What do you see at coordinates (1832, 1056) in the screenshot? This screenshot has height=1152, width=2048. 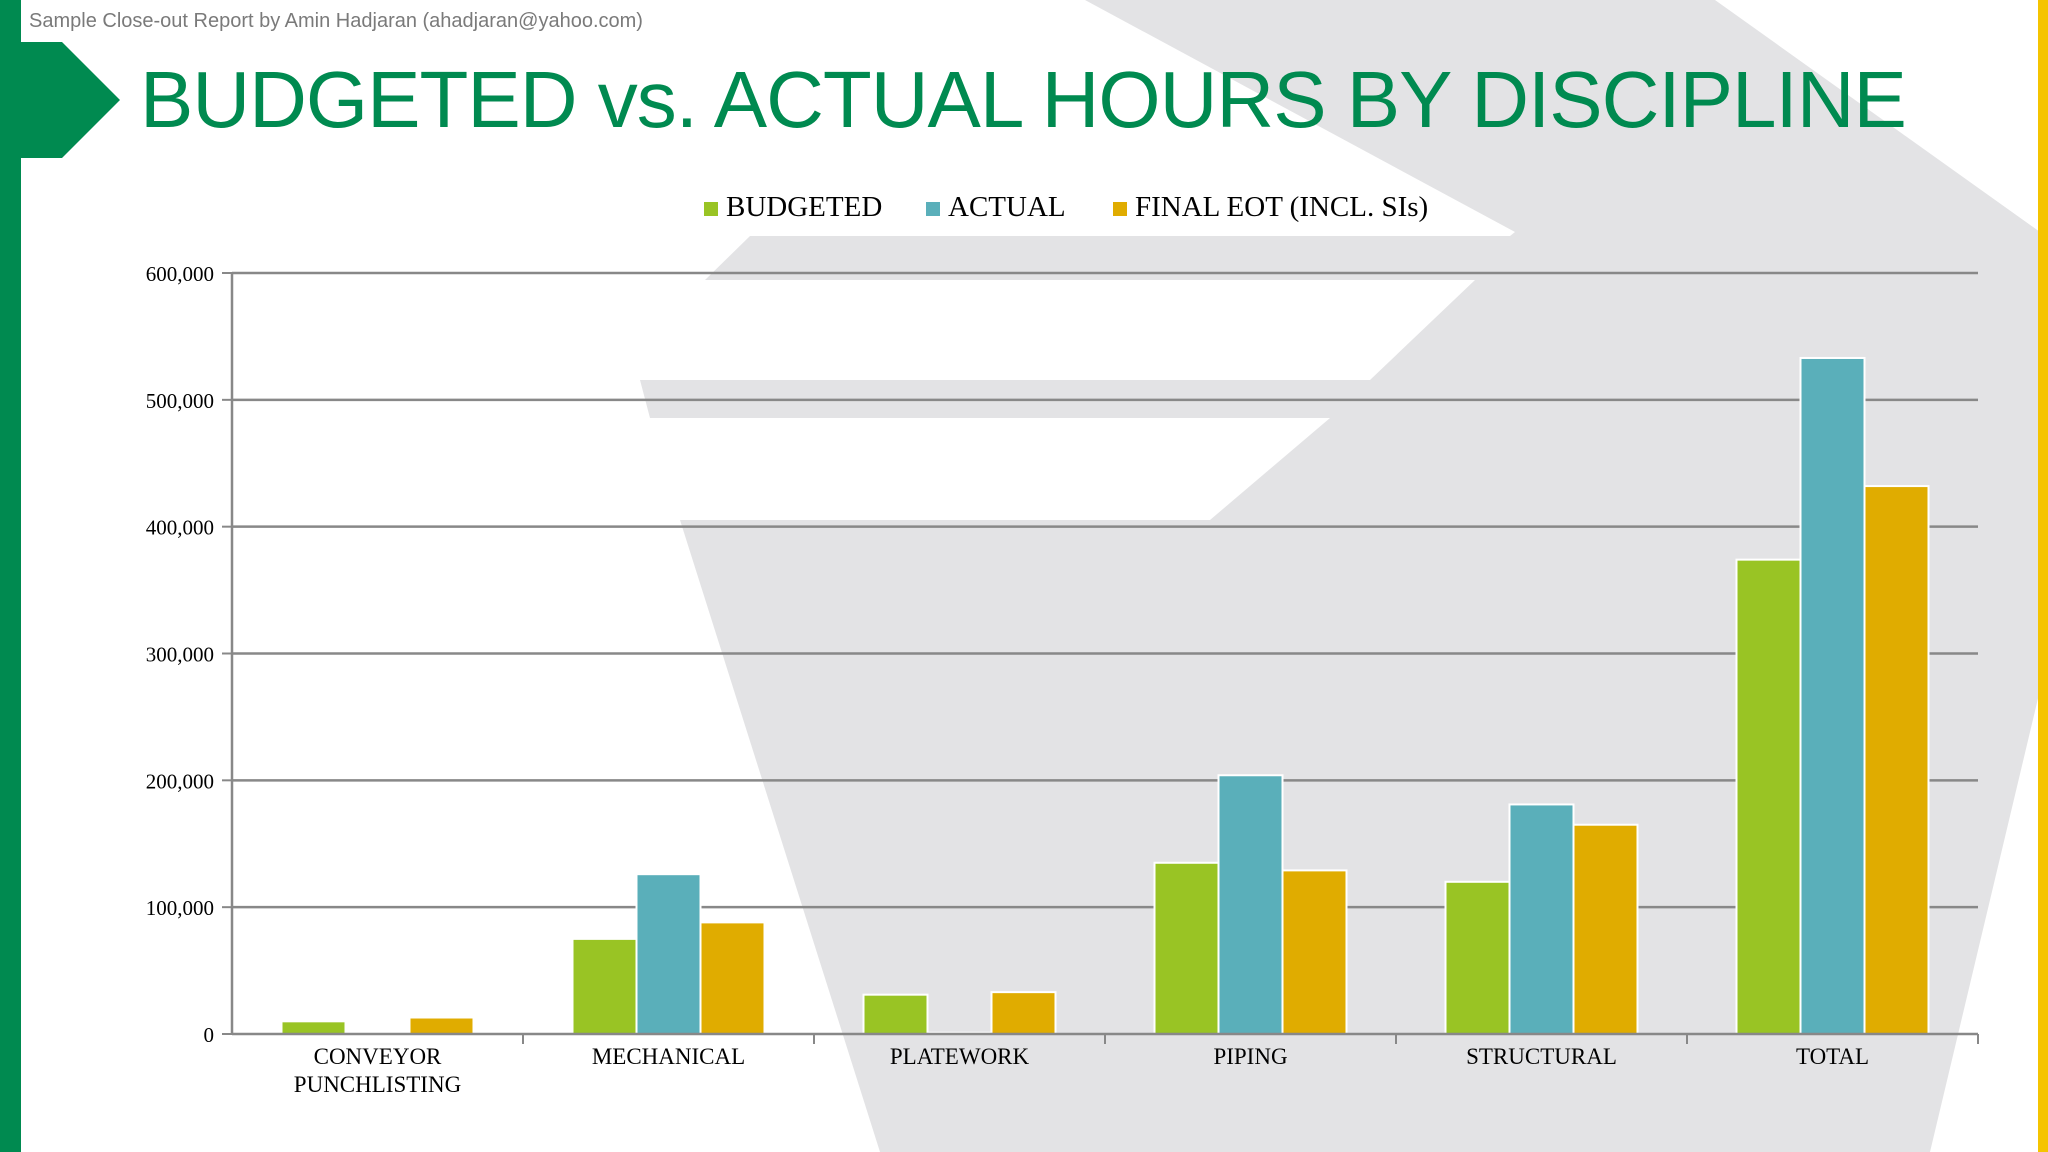 I see `x-tick-label: TOTAL` at bounding box center [1832, 1056].